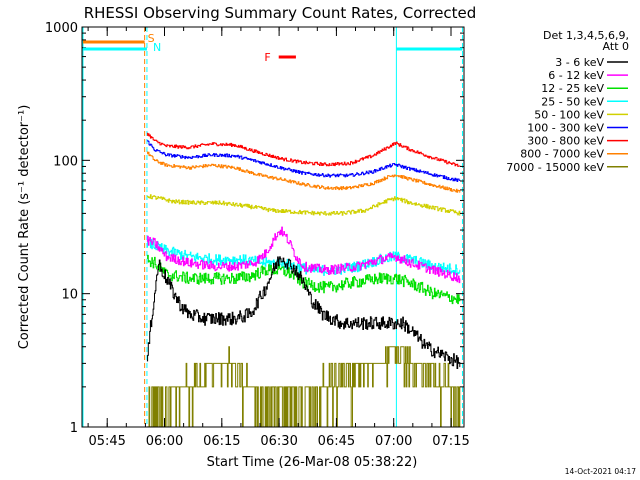  I want to click on series-line-7000-15000-kev, so click(303, 386).